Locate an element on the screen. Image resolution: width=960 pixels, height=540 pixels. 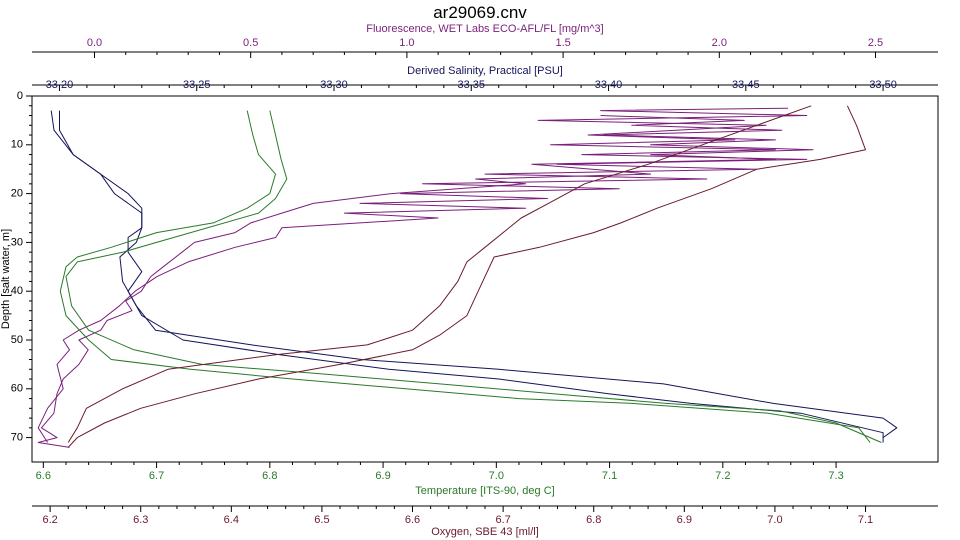
salinity-tick-label: 33.35 is located at coordinates (472, 85).